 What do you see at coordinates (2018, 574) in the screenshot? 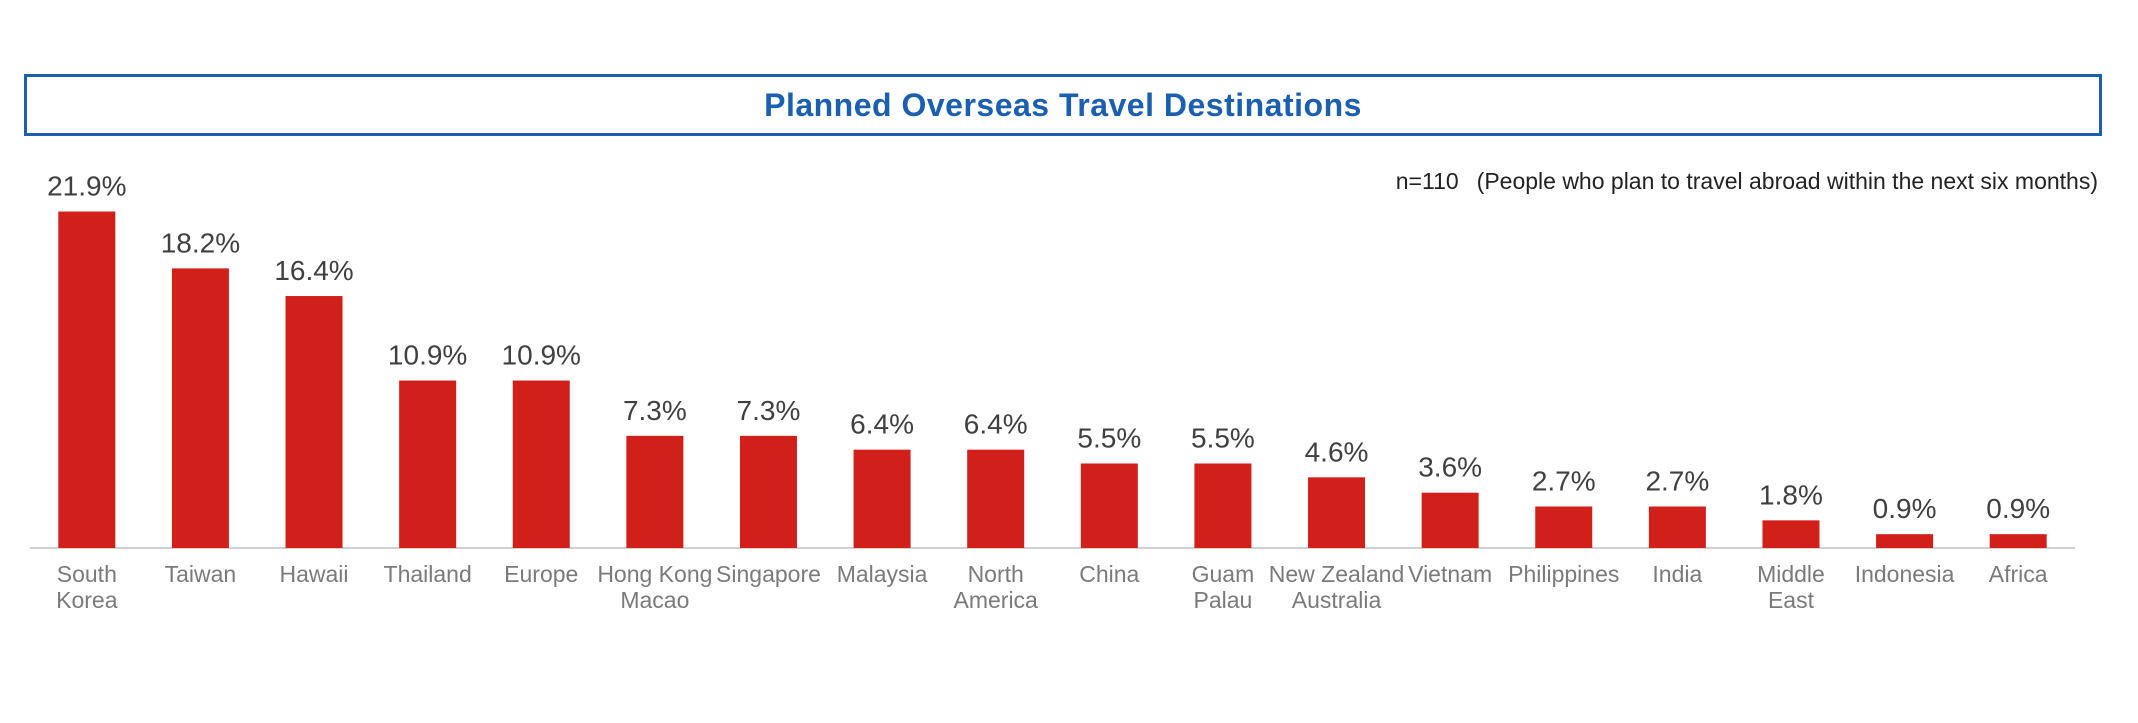
I see `x-tick-label: Africa` at bounding box center [2018, 574].